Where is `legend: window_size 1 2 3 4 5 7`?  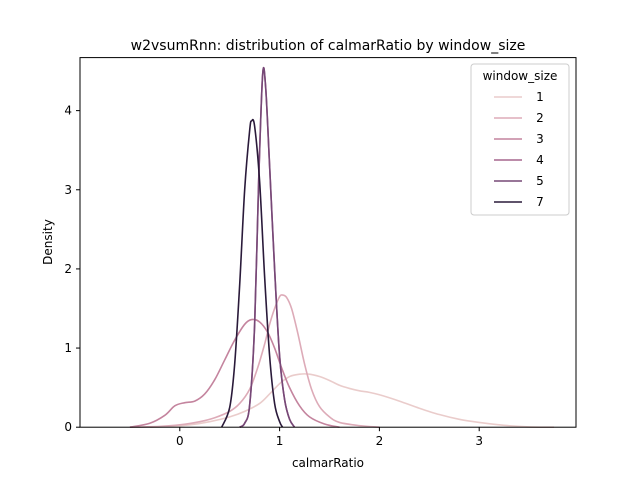
legend: window_size 1 2 3 4 5 7 is located at coordinates (520, 139).